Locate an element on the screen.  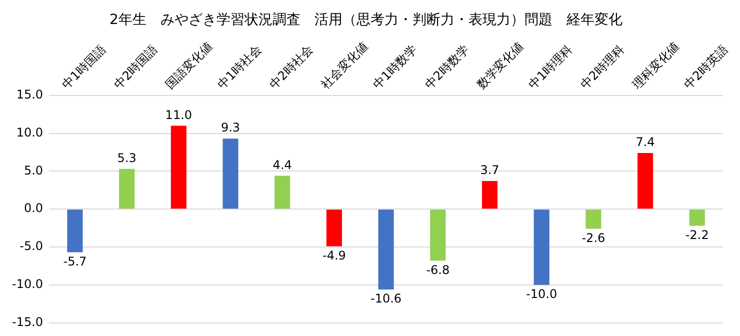
x-tick-label: 中2時国語 is located at coordinates (135, 67).